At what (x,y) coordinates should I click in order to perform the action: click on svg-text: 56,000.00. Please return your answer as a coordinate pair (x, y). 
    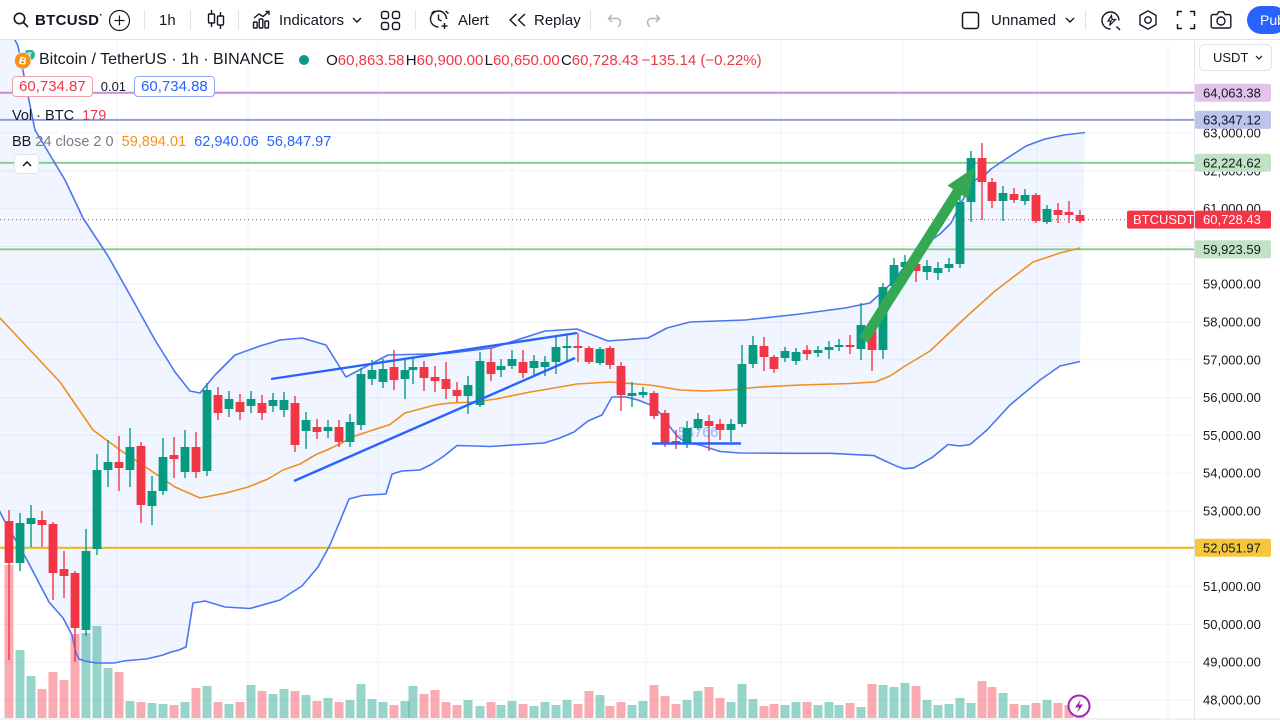
    Looking at the image, I should click on (1232, 397).